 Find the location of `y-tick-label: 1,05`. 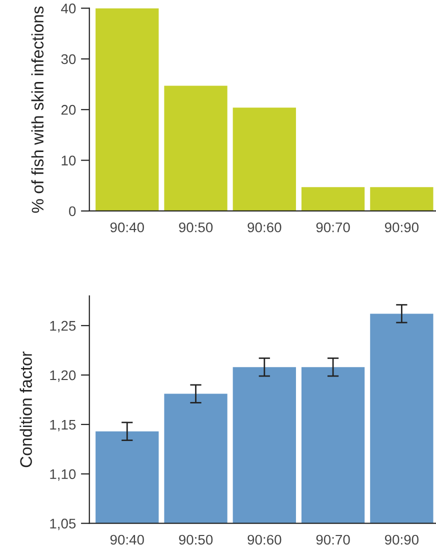

y-tick-label: 1,05 is located at coordinates (63, 524).